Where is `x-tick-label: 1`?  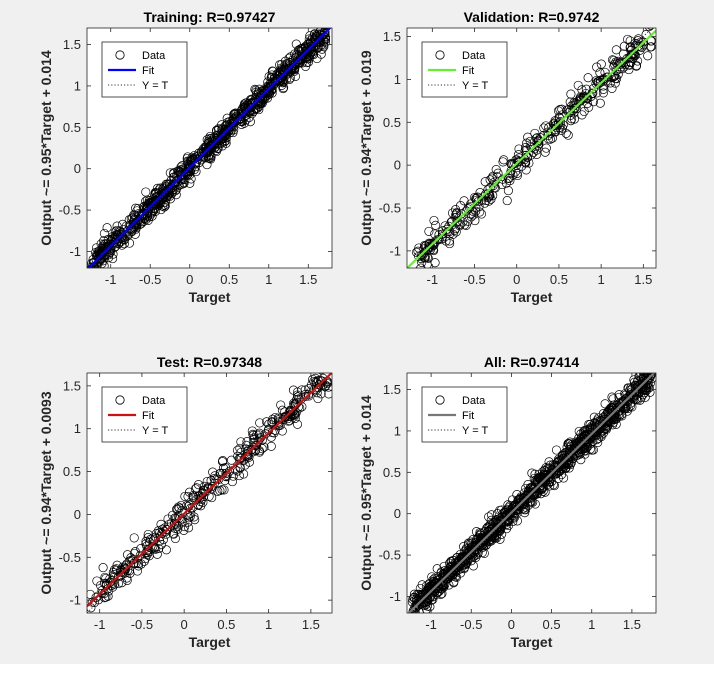
x-tick-label: 1 is located at coordinates (268, 624).